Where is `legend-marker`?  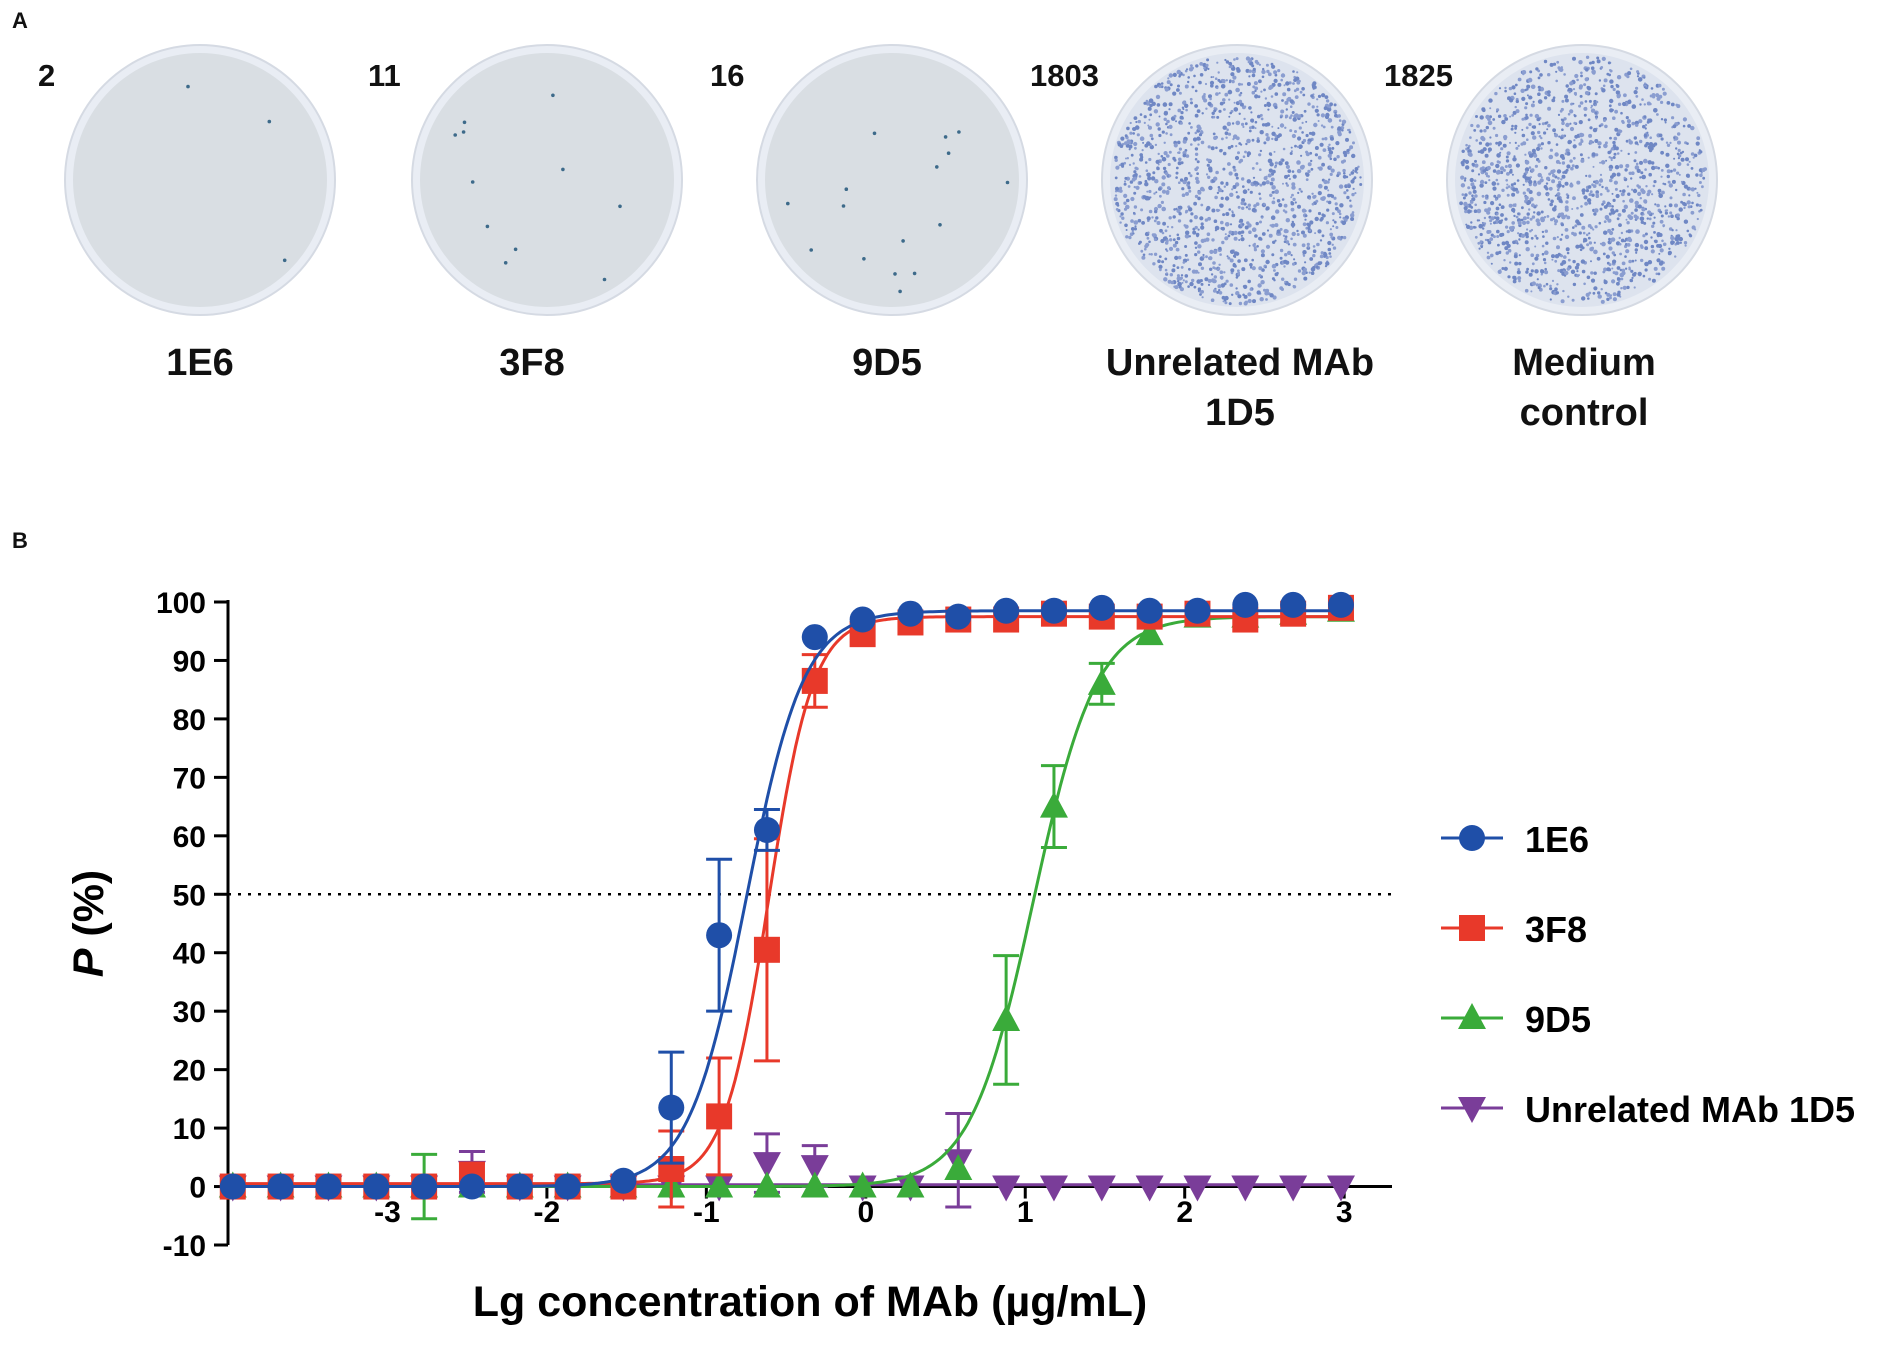
legend-marker is located at coordinates (1472, 928).